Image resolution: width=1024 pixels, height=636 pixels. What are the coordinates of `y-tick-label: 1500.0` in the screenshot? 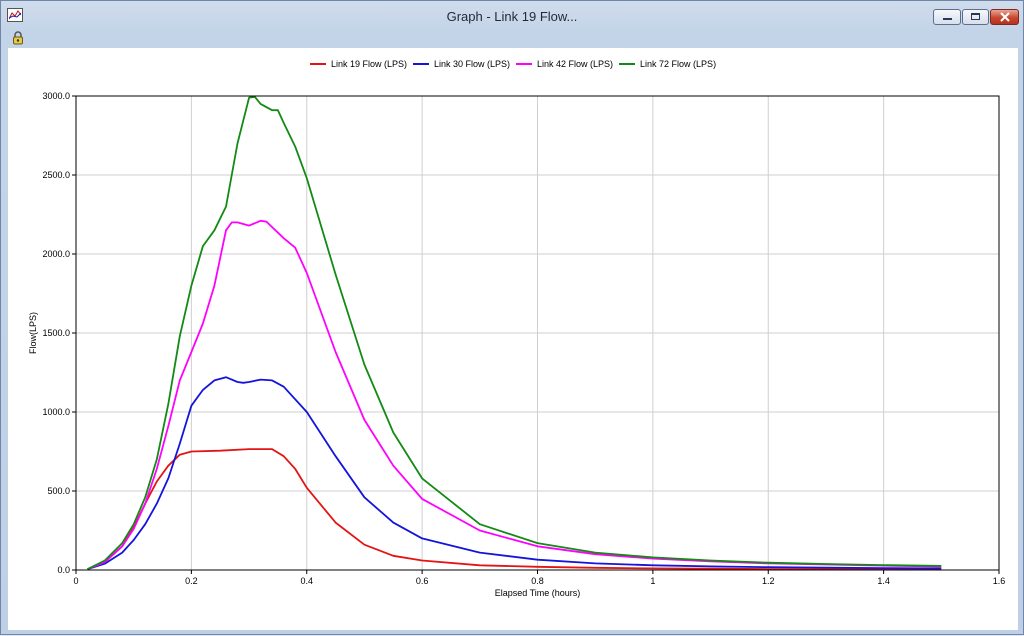 It's located at (56, 333).